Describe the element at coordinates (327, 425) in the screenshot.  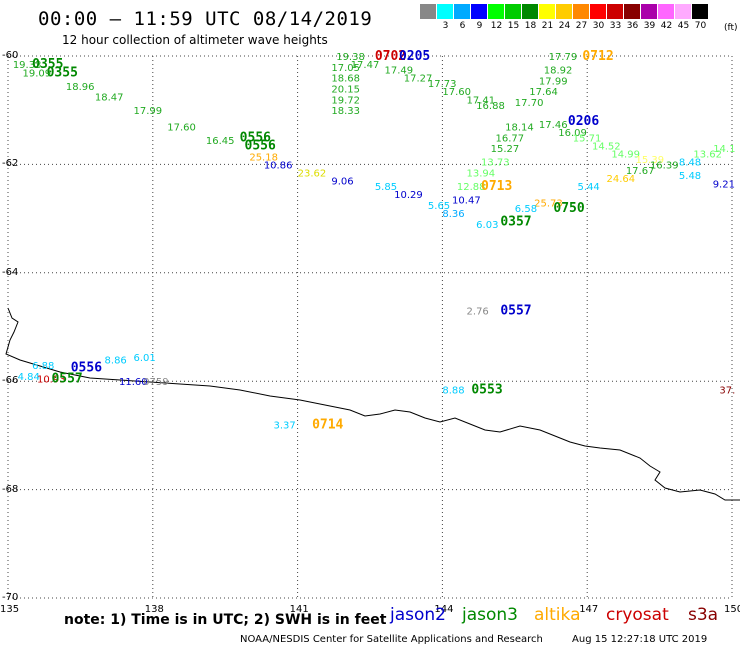
I see `pass-time-label: 0714` at that location.